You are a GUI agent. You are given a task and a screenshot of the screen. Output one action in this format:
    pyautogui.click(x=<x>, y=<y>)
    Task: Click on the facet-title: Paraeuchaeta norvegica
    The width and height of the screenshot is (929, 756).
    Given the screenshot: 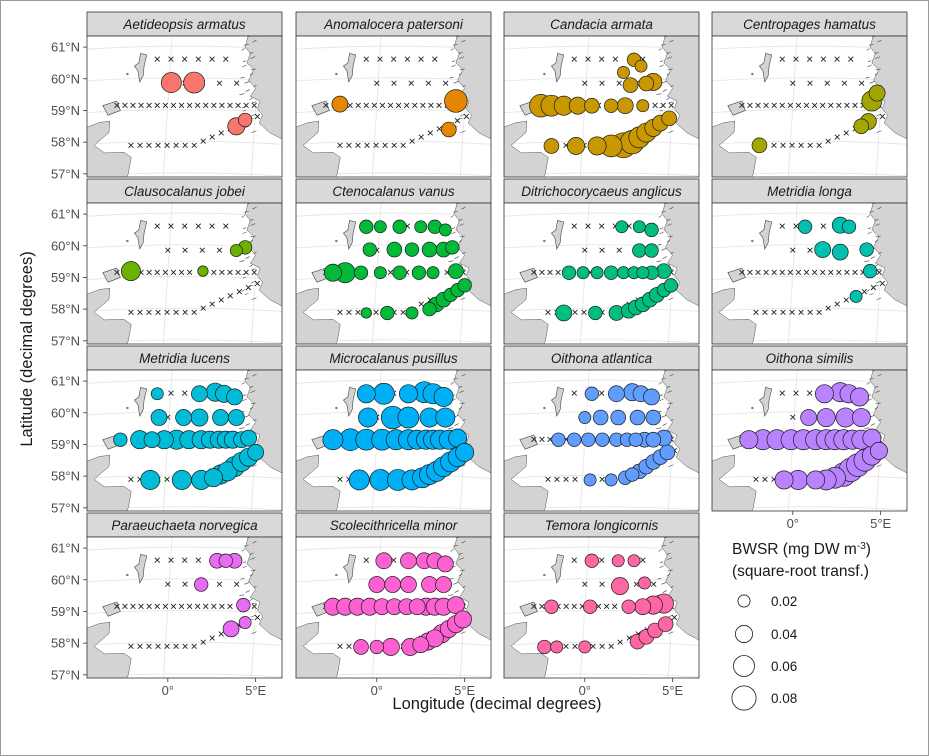 What is the action you would take?
    pyautogui.click(x=184, y=525)
    